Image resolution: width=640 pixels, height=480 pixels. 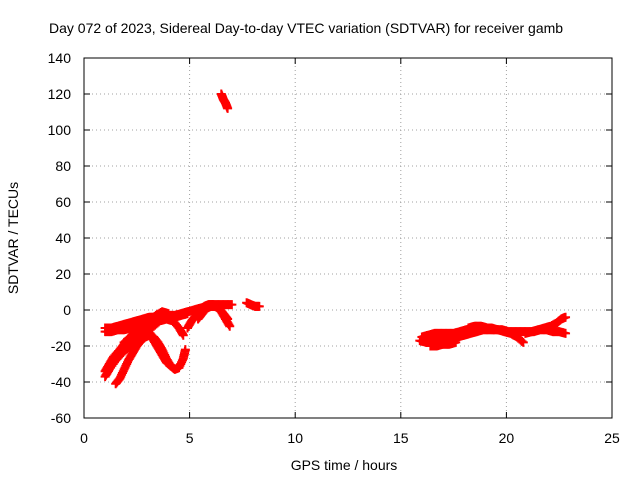 What do you see at coordinates (67, 310) in the screenshot?
I see `y-tick-label: 0` at bounding box center [67, 310].